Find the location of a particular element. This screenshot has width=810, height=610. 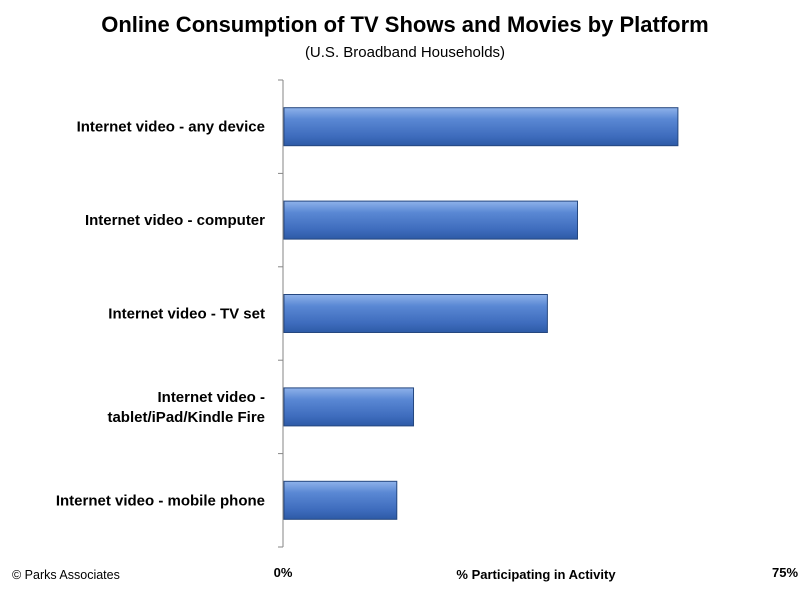

source-credit: © Parks Associates is located at coordinates (66, 575).